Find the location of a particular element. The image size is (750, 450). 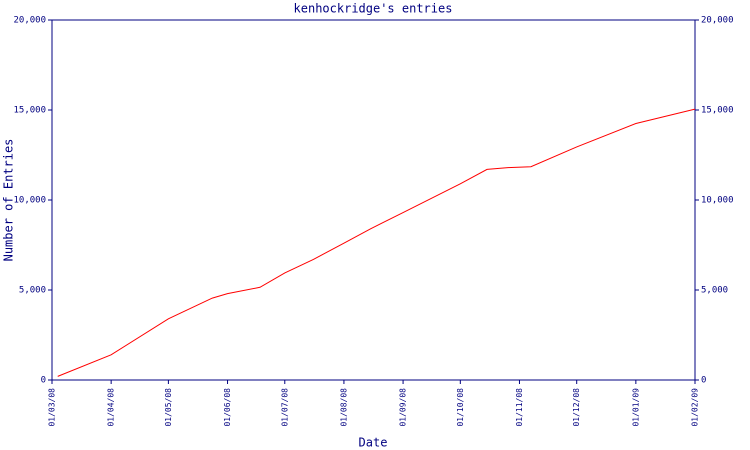

x-tick-label: 01/08/08 is located at coordinates (343, 407).